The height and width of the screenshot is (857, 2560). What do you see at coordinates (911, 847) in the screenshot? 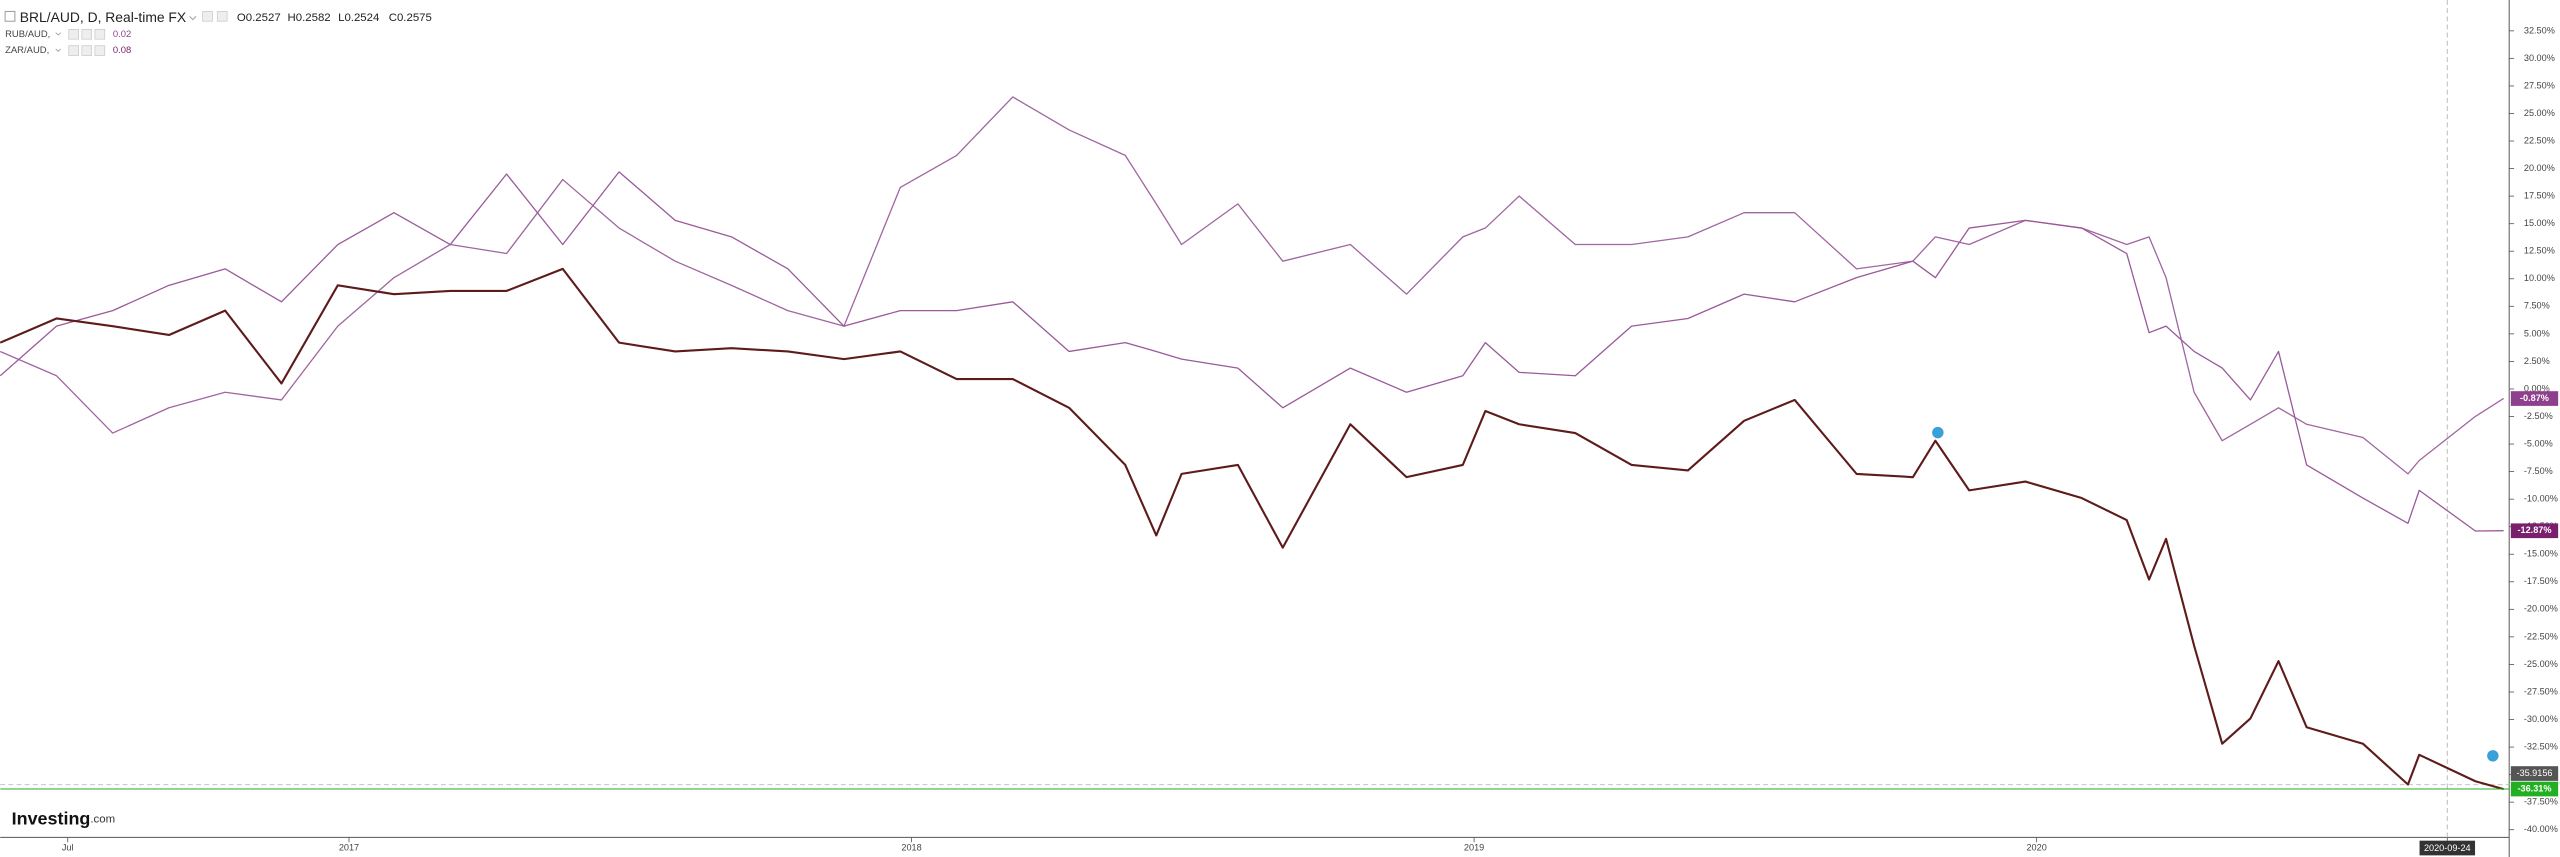
I see `x-tick-label: 2018` at bounding box center [911, 847].